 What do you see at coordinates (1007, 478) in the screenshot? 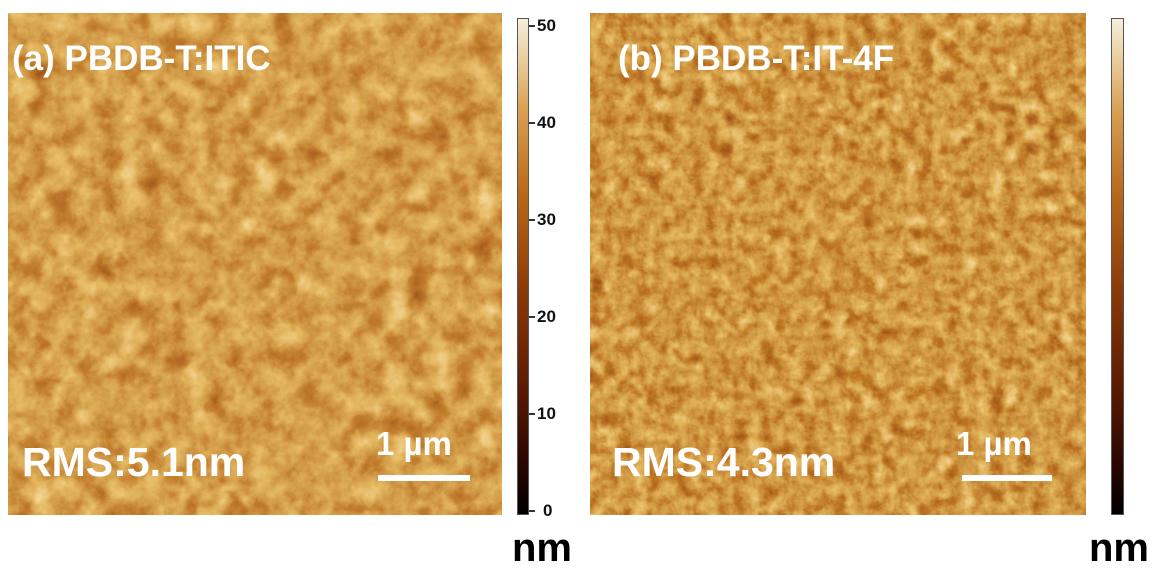
I see `panel-b-scale-bar` at bounding box center [1007, 478].